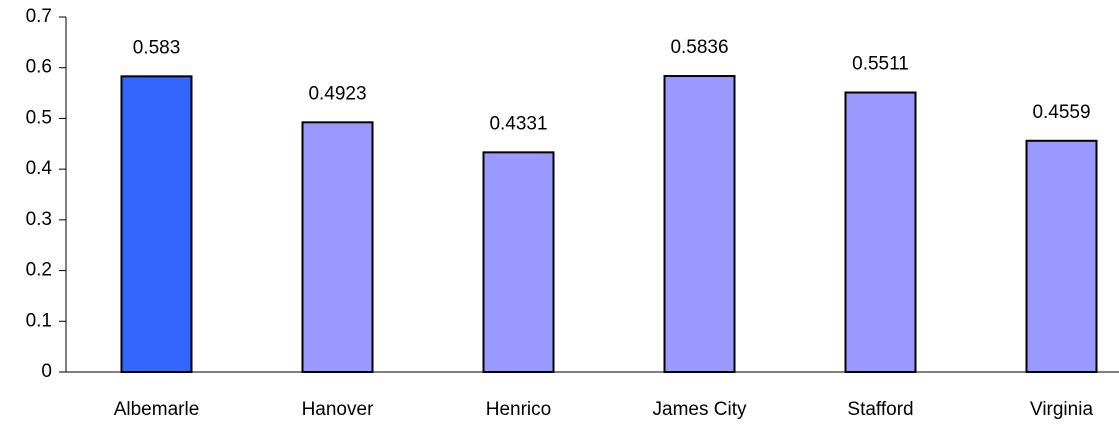 The height and width of the screenshot is (427, 1119). What do you see at coordinates (39, 117) in the screenshot?
I see `y-tick-label: 0.5` at bounding box center [39, 117].